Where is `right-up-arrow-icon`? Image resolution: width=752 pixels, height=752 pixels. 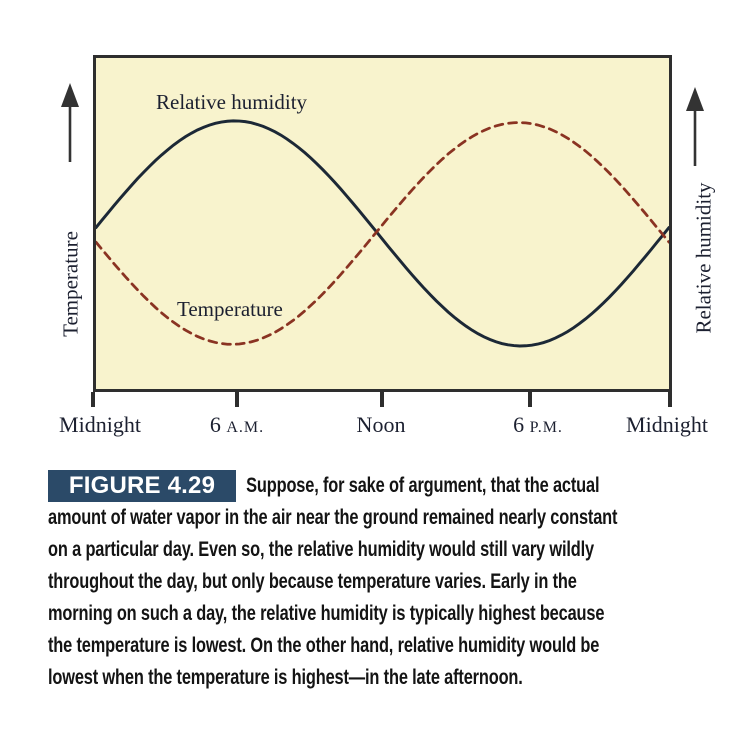
right-up-arrow-icon is located at coordinates (695, 126).